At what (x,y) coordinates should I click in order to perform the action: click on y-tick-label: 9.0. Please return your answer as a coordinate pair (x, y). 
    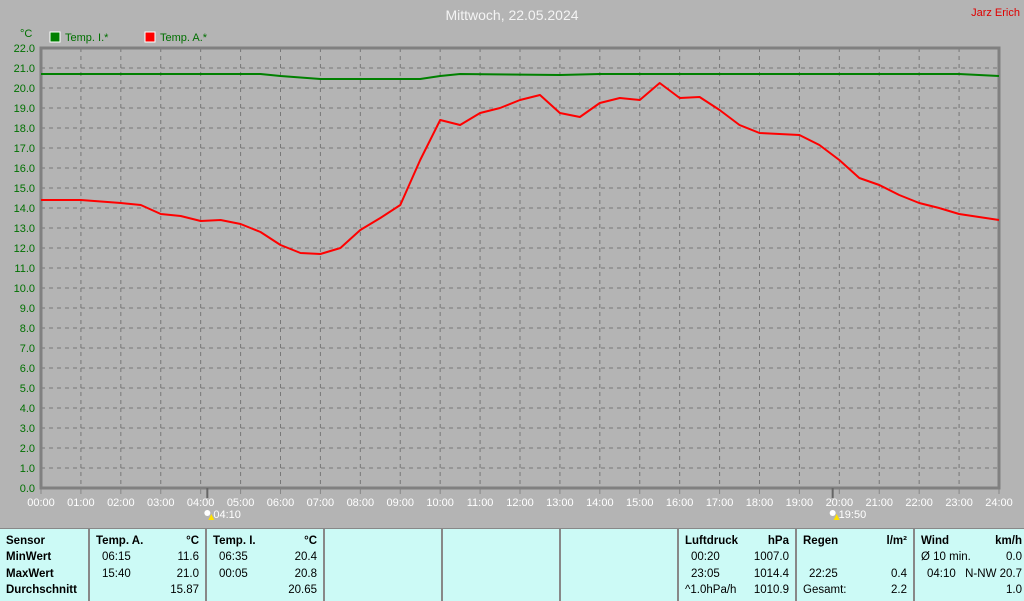
    Looking at the image, I should click on (27, 309).